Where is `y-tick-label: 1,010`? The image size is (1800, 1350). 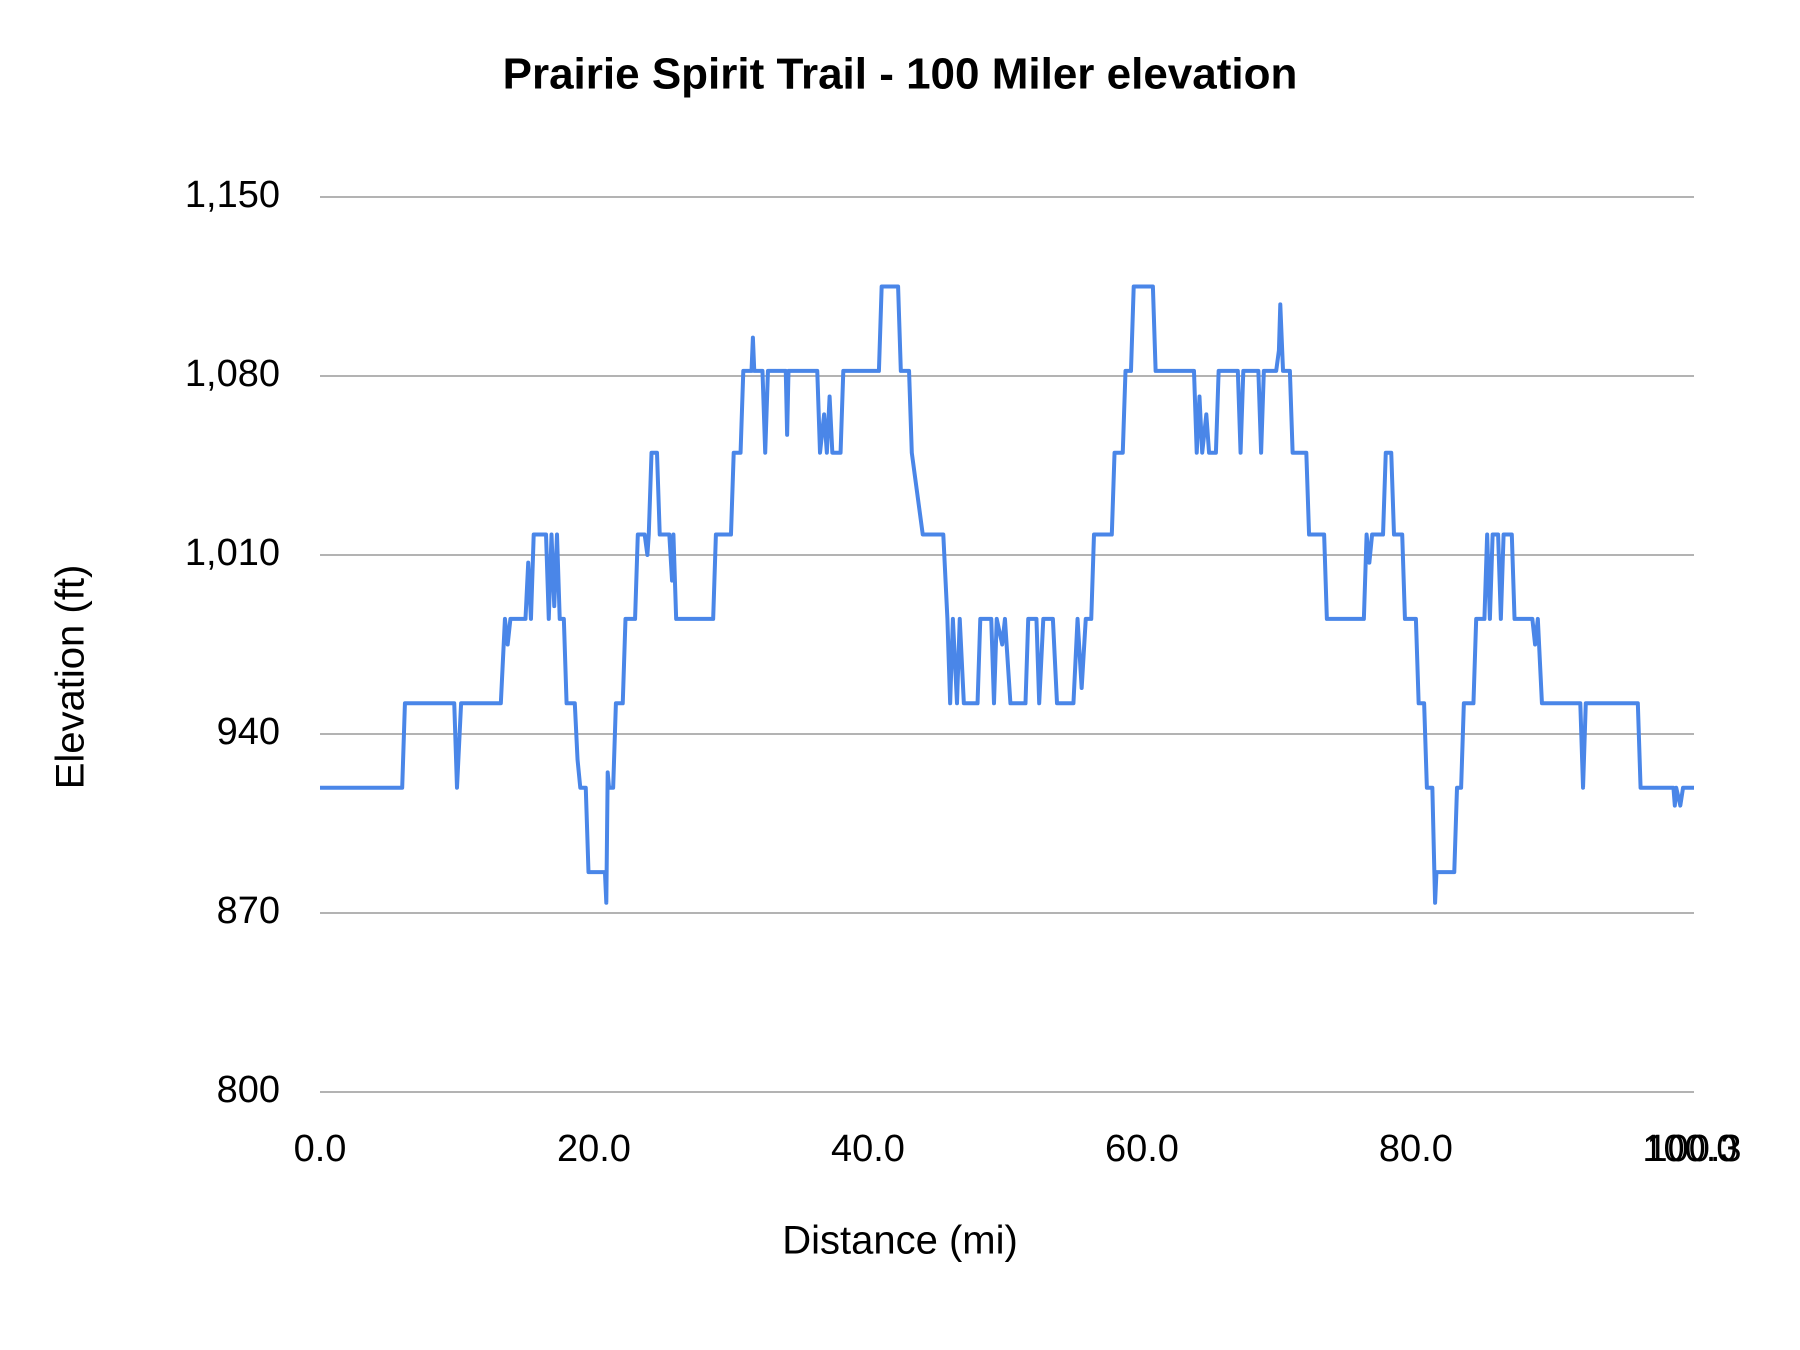
y-tick-label: 1,010 is located at coordinates (232, 553).